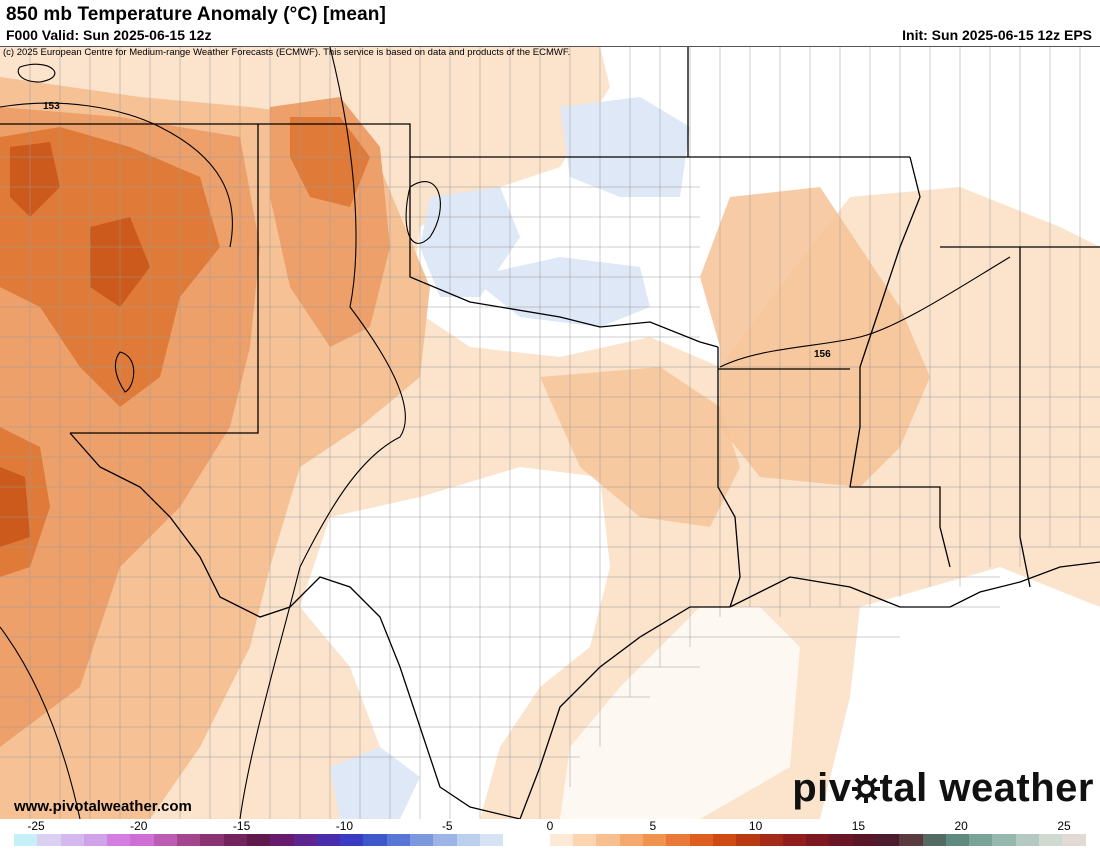 The height and width of the screenshot is (850, 1100). I want to click on website-link: www.pivotalweather.com, so click(103, 806).